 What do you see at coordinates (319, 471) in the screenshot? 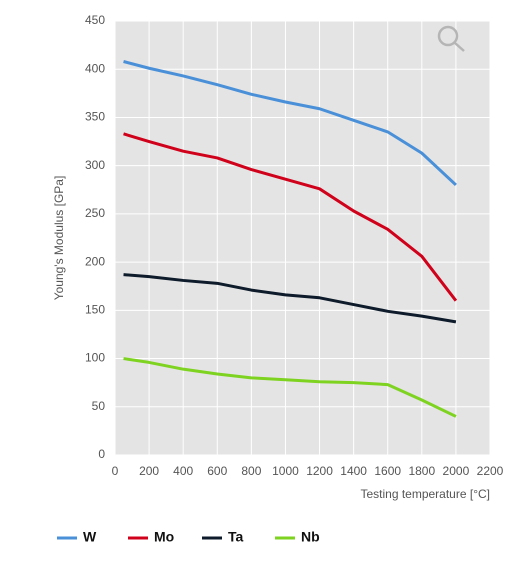
I see `x-tick-label: 1200` at bounding box center [319, 471].